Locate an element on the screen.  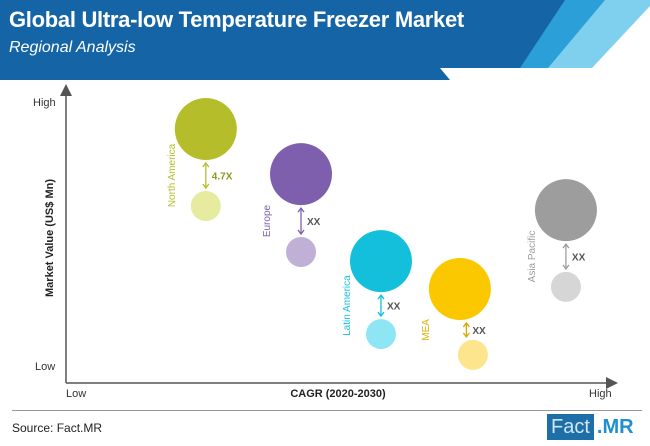
x-tick-low: Low is located at coordinates (76, 394).